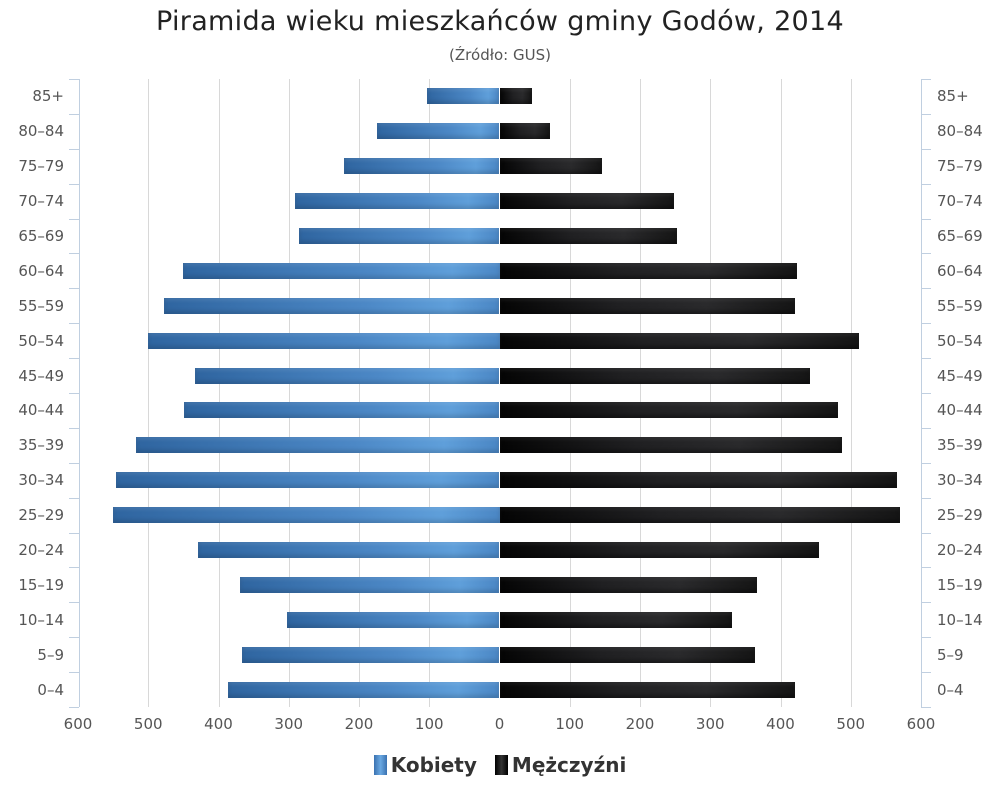 The height and width of the screenshot is (800, 1000). What do you see at coordinates (960, 515) in the screenshot?
I see `age-group-label: 25–29` at bounding box center [960, 515].